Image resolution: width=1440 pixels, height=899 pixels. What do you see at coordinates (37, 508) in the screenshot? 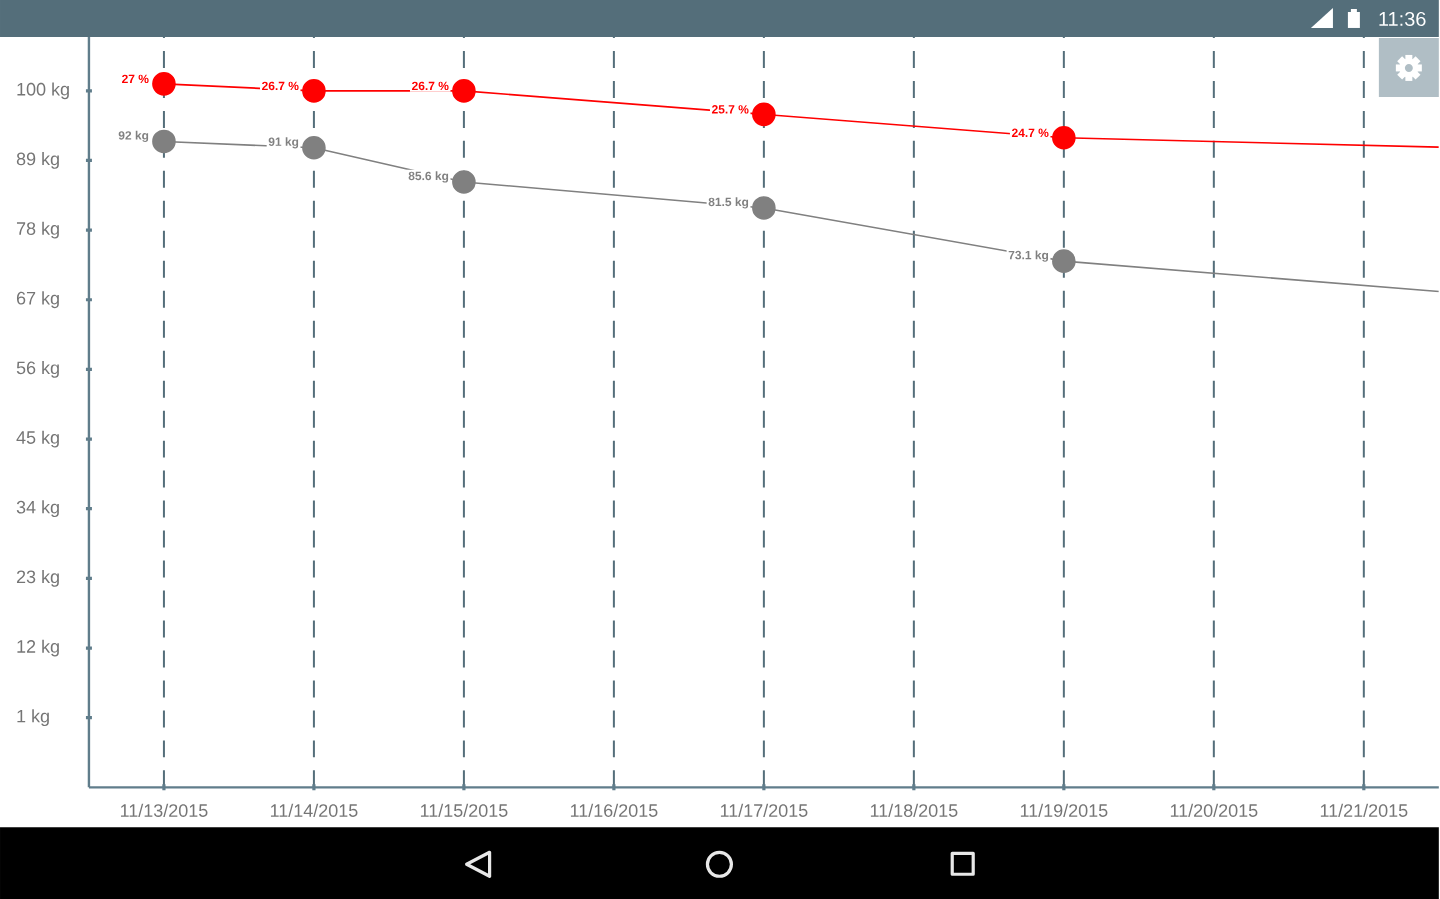
I see `y-tick-label: 34 kg` at bounding box center [37, 508].